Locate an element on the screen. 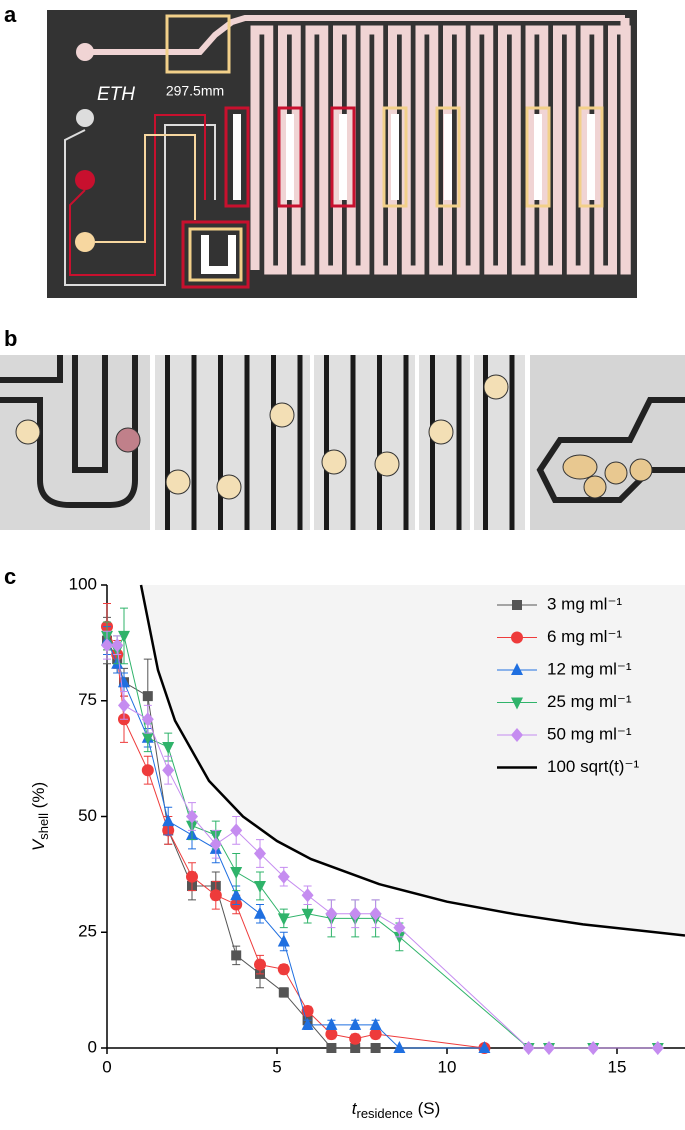 Image resolution: width=685 pixels, height=1130 pixels. y-tick-label: 0 is located at coordinates (92, 1046).